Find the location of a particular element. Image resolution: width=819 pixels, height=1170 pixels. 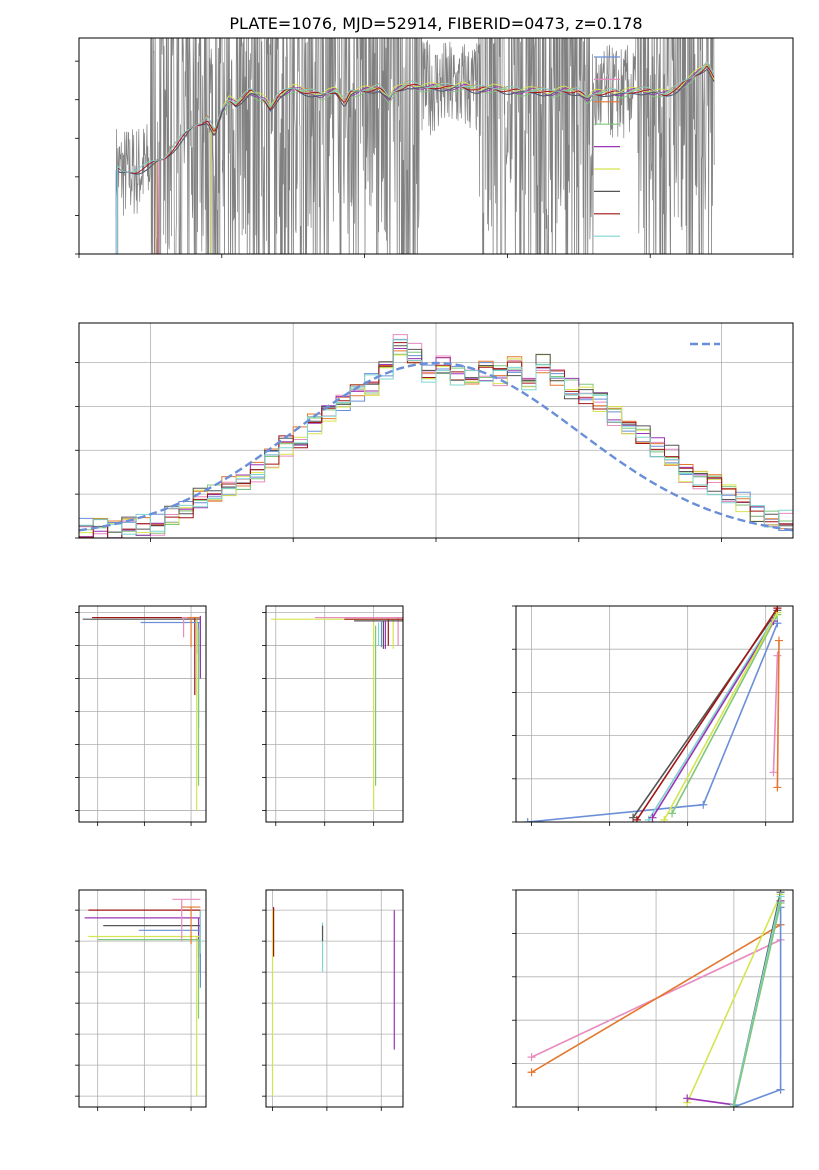

panel-weight-vs-age is located at coordinates (653, 715).